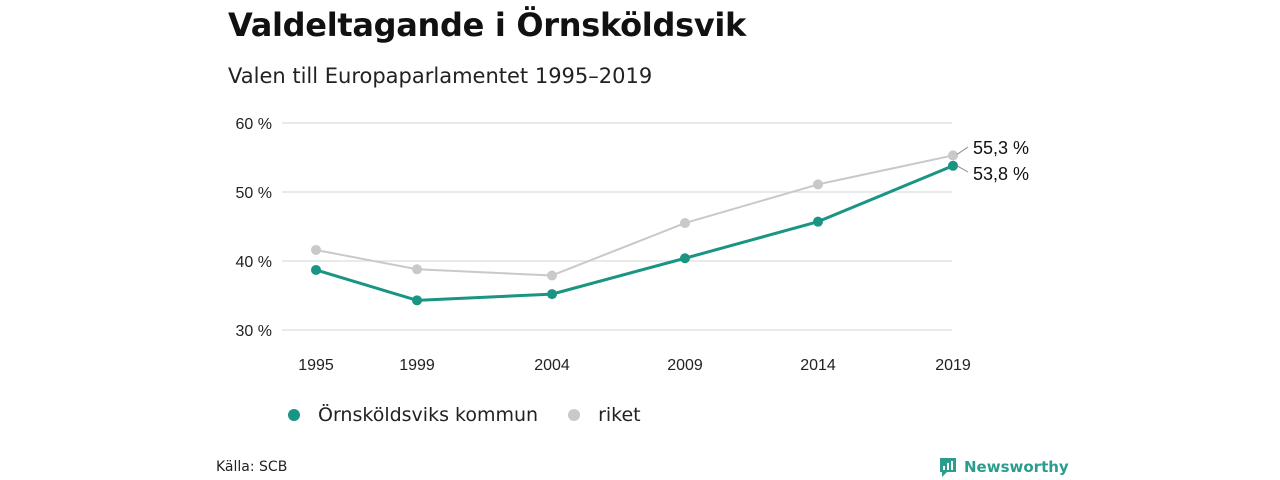 This screenshot has height=480, width=1280. What do you see at coordinates (254, 193) in the screenshot?
I see `y-tick-label: 50 %` at bounding box center [254, 193].